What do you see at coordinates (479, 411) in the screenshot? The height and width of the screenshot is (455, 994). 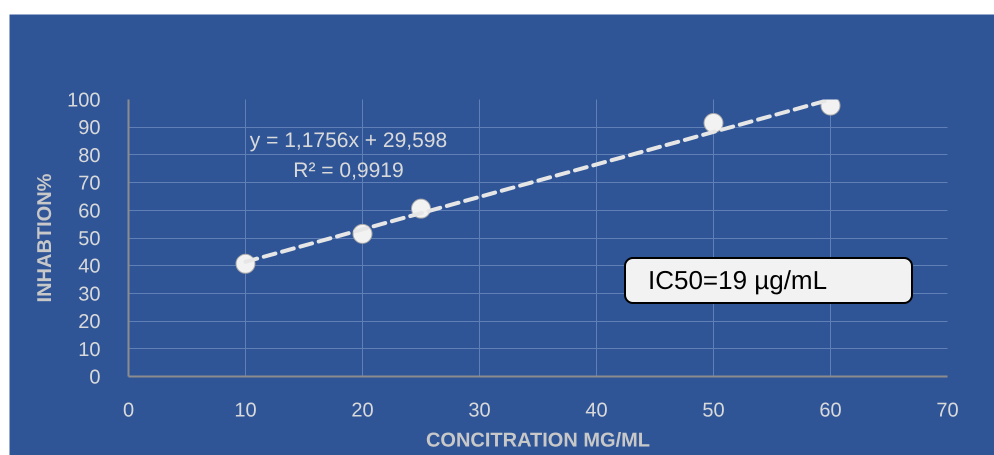 I see `x-tick-label: 30` at bounding box center [479, 411].